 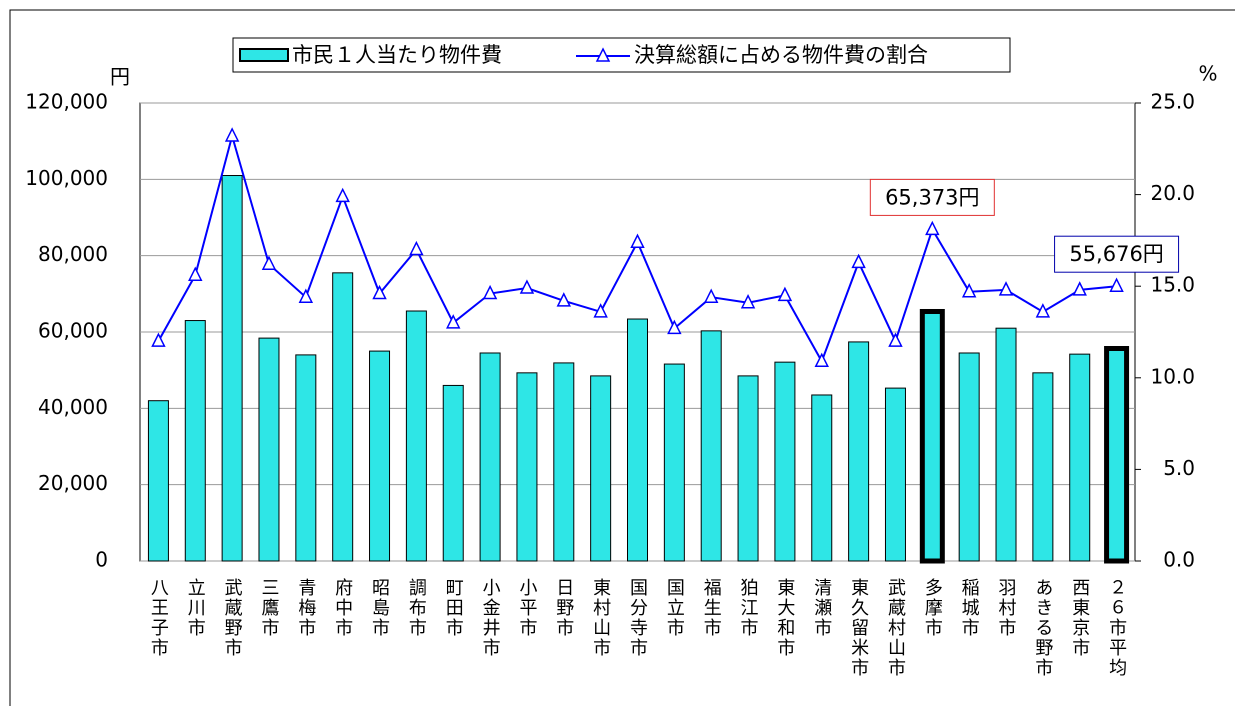 What do you see at coordinates (1179, 468) in the screenshot?
I see `y2-tick-label: 5.0` at bounding box center [1179, 468].